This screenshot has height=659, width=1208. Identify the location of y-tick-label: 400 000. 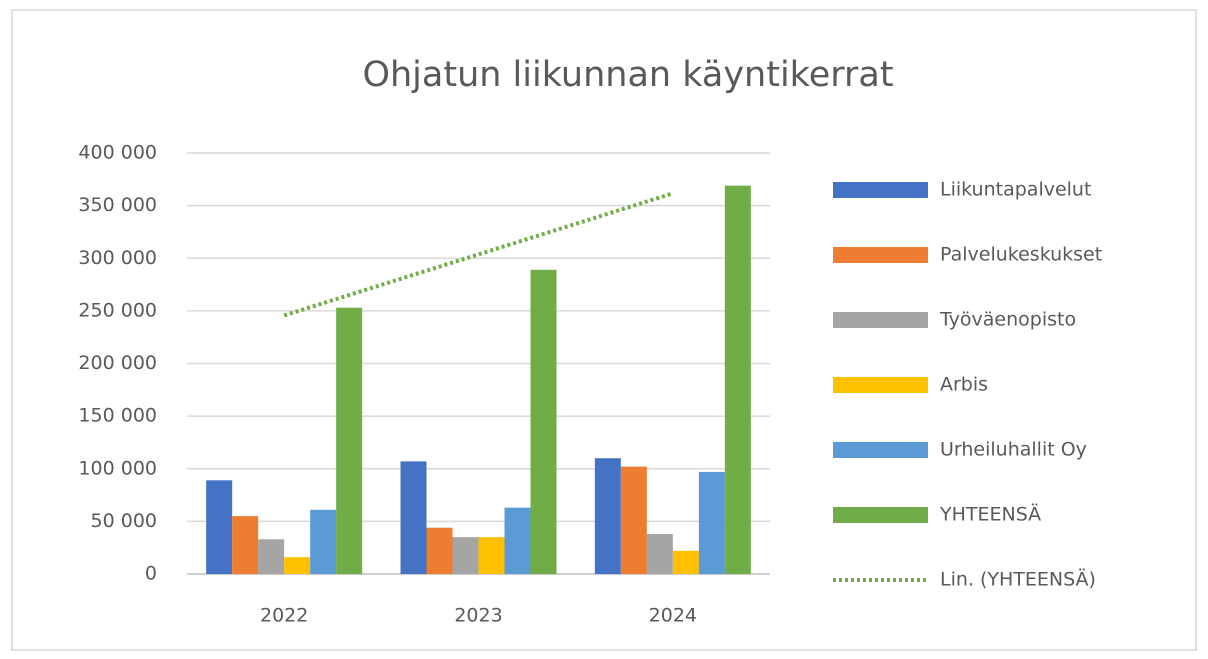
(117, 153).